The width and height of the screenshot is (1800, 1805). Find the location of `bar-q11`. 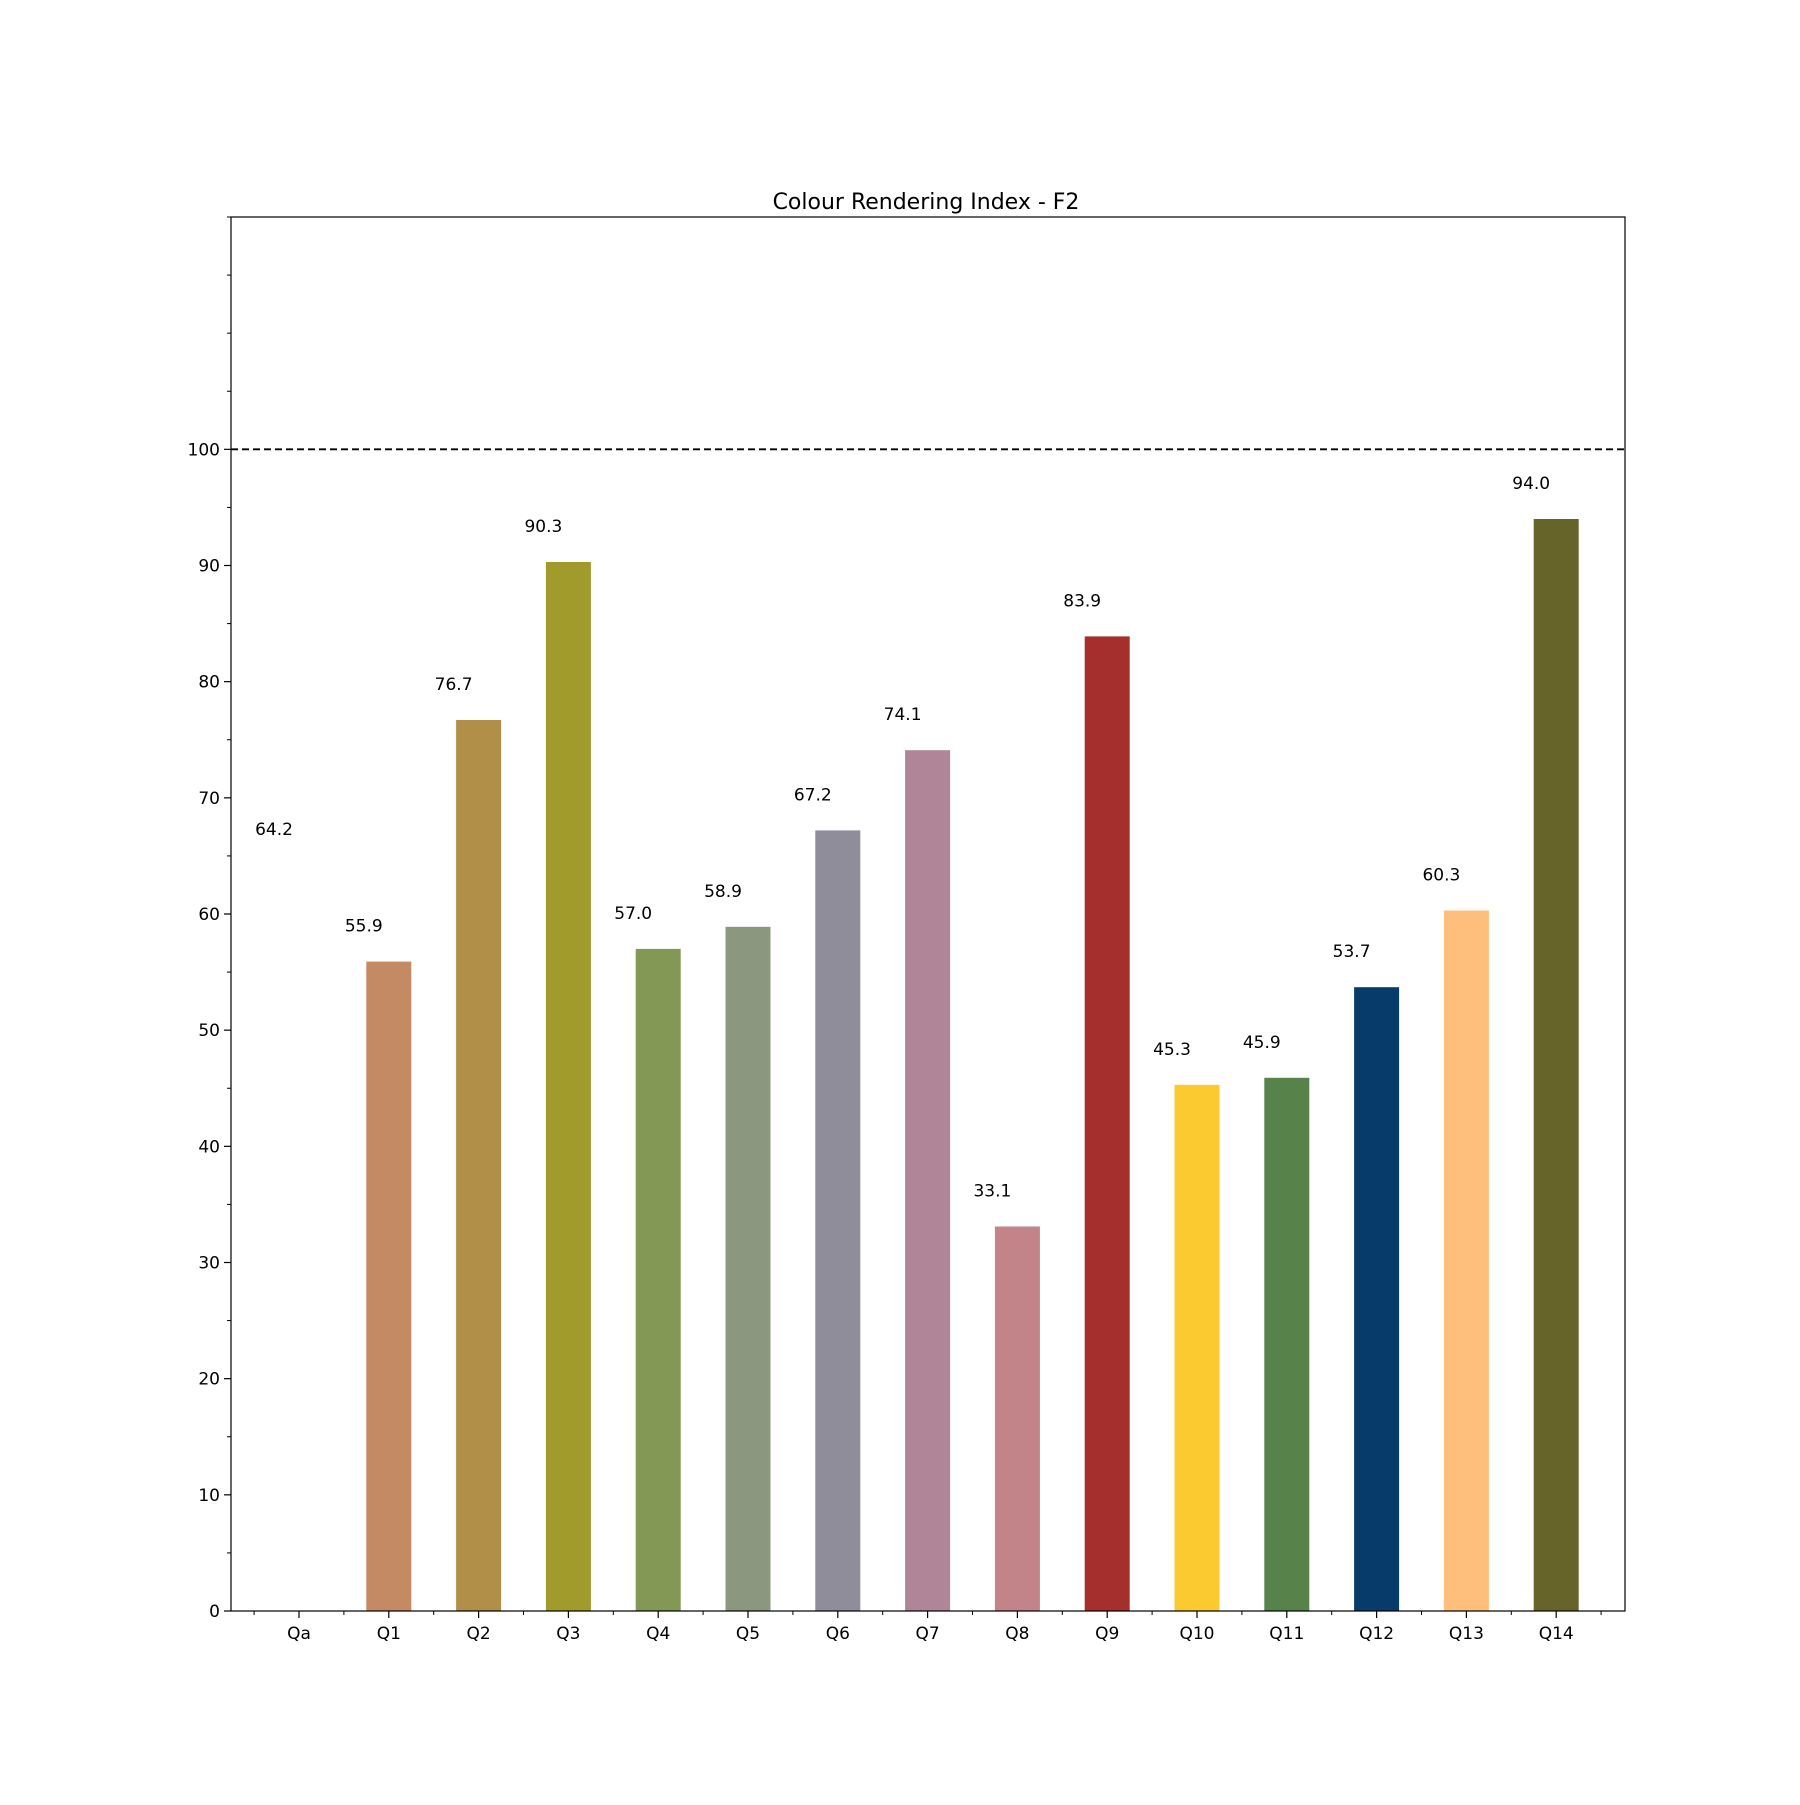

bar-q11 is located at coordinates (1287, 1344).